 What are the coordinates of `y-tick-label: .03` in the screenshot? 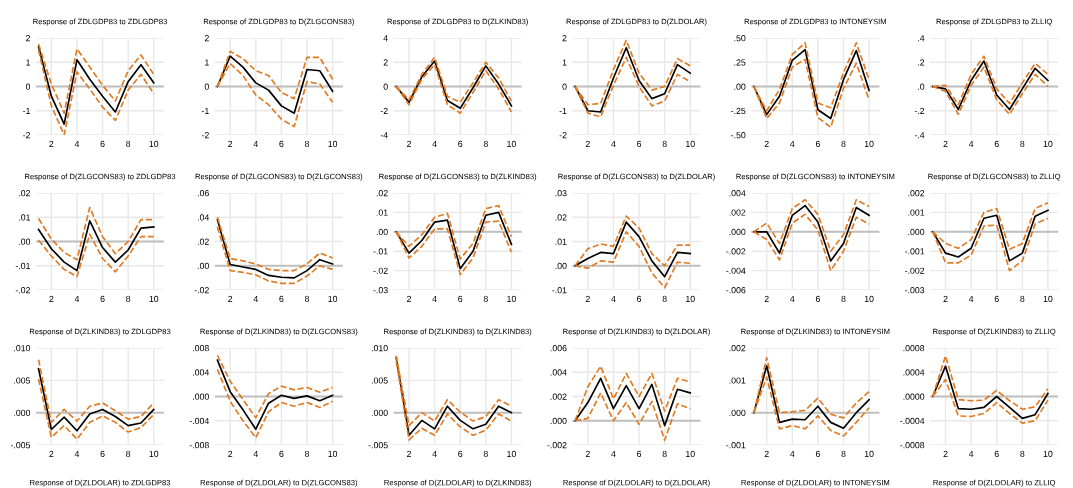 It's located at (561, 193).